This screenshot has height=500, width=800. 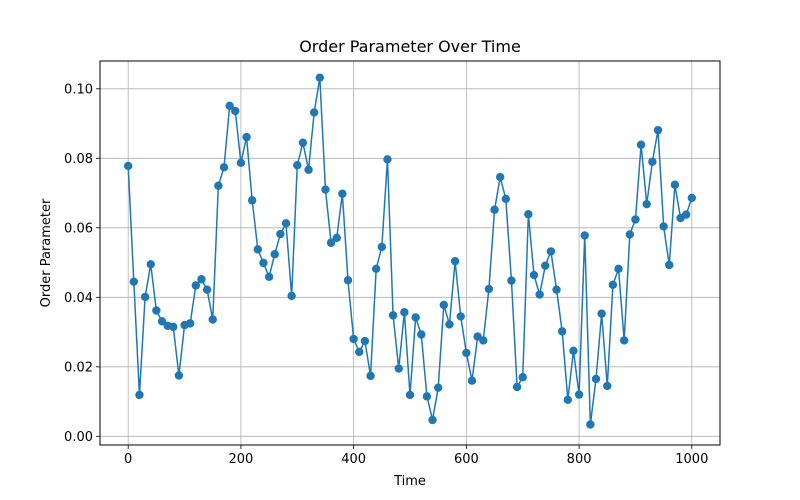 I want to click on x-tick-label: 400, so click(x=353, y=459).